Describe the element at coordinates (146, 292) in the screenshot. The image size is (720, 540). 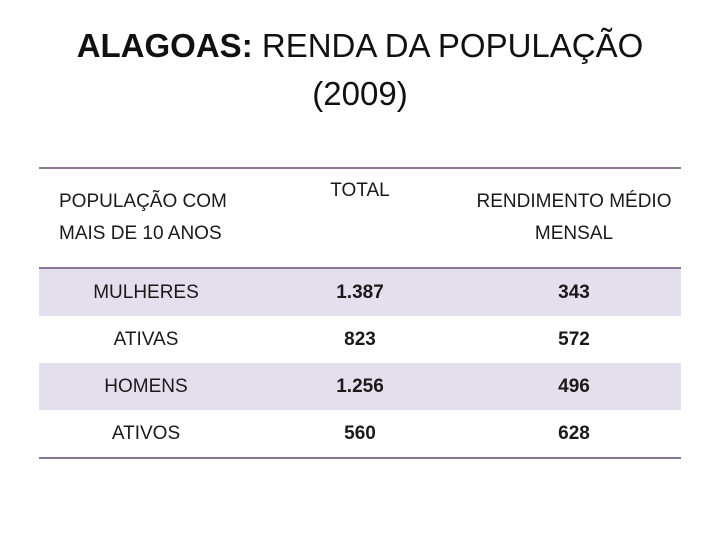
I see `row-label: MULHERES` at that location.